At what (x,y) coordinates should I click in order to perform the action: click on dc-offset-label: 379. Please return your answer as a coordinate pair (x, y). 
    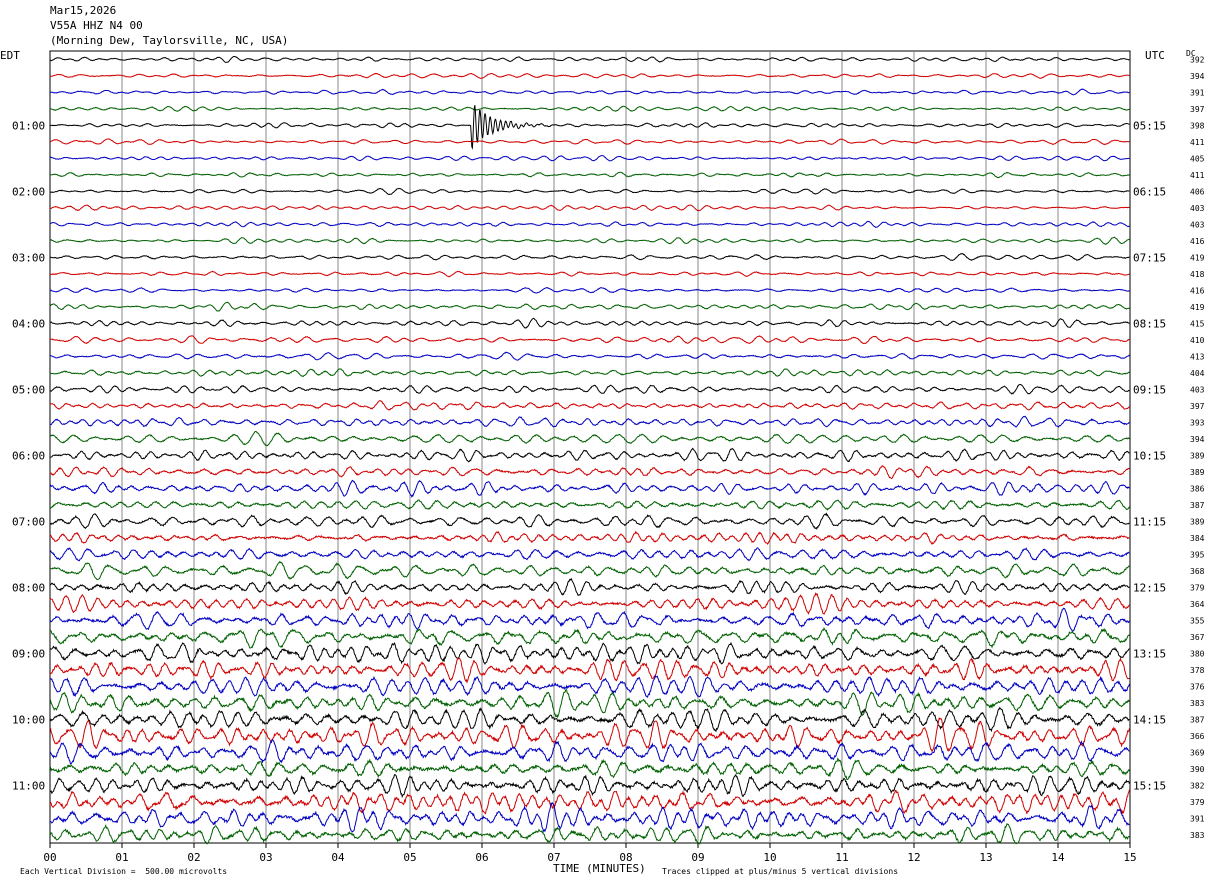
    Looking at the image, I should click on (1197, 802).